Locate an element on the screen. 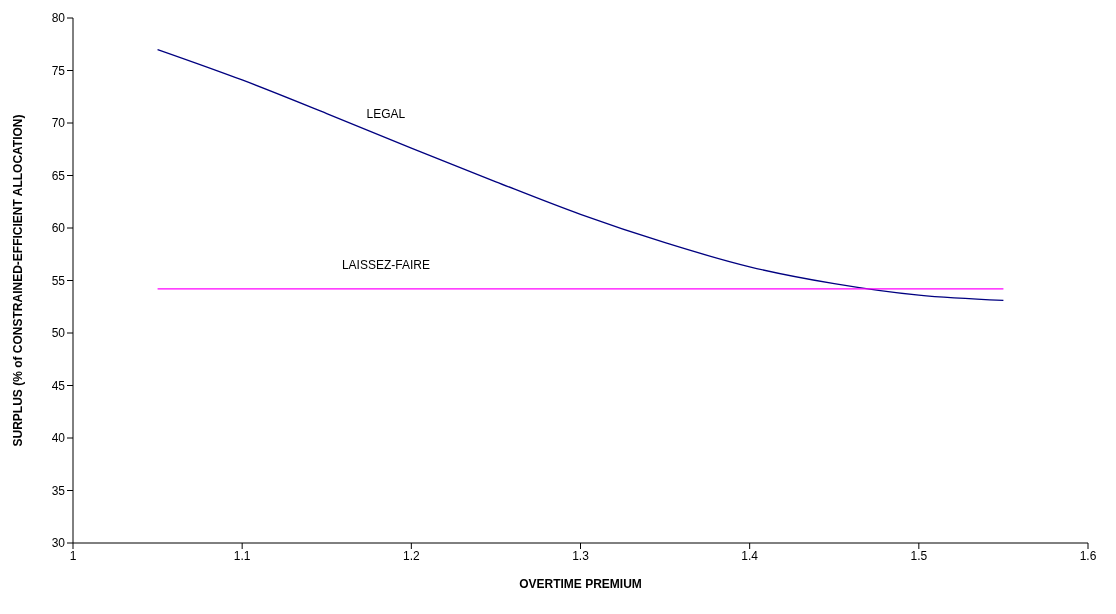 The image size is (1116, 614). y-tick-label: 60 is located at coordinates (58, 228).